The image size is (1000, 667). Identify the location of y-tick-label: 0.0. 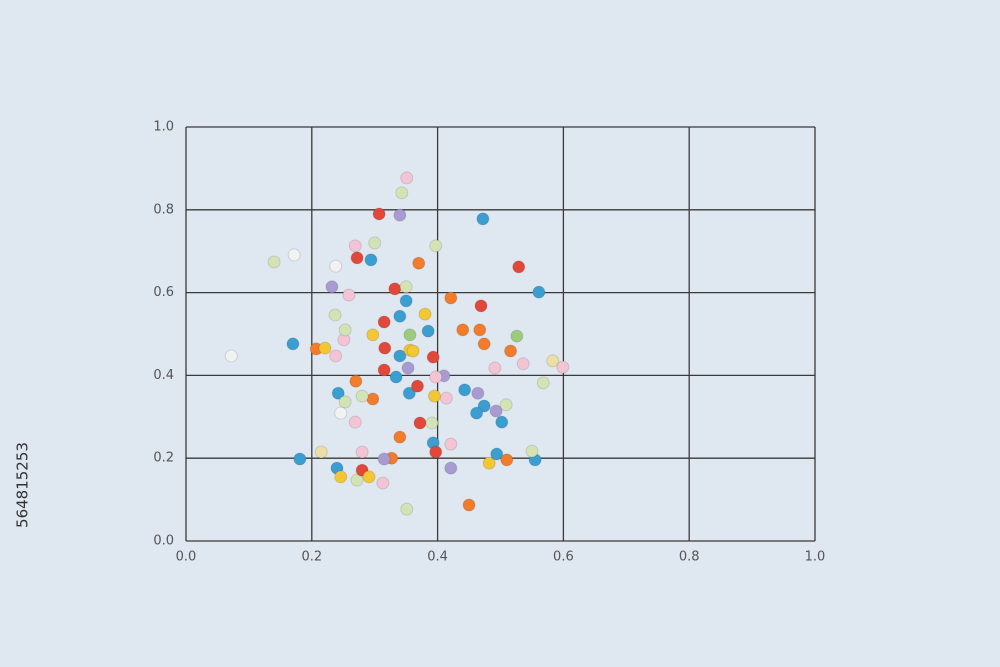
(163, 541).